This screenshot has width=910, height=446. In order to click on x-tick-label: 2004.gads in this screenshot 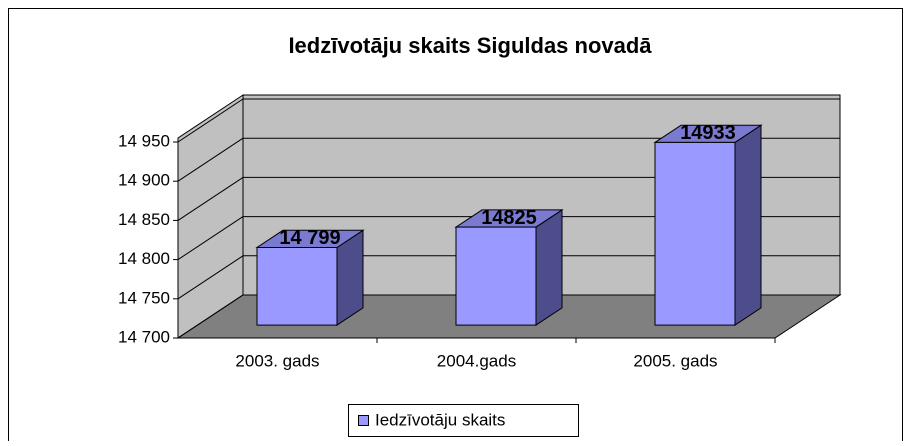, I will do `click(476, 360)`.